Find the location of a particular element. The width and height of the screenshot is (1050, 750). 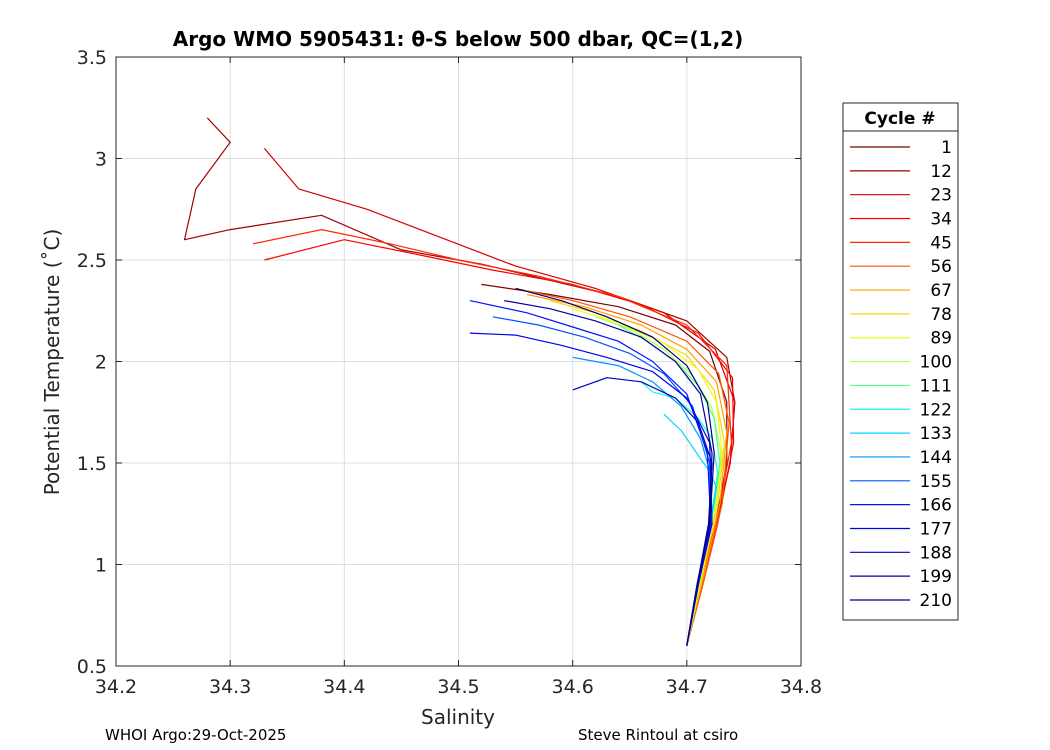

legend-label: 177 is located at coordinates (936, 529).